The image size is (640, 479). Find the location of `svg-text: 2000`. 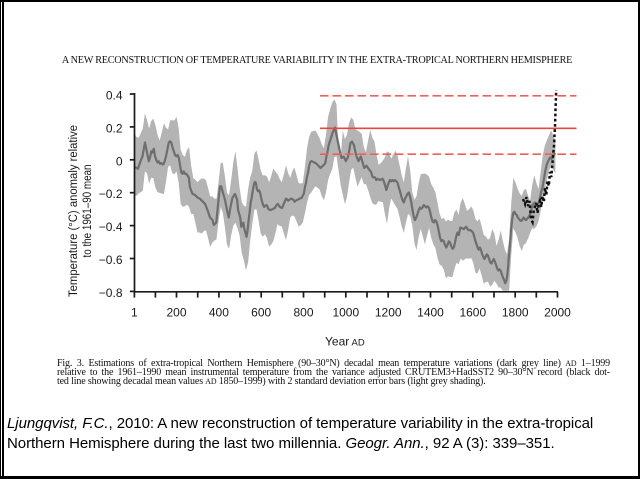

svg-text: 2000 is located at coordinates (557, 313).